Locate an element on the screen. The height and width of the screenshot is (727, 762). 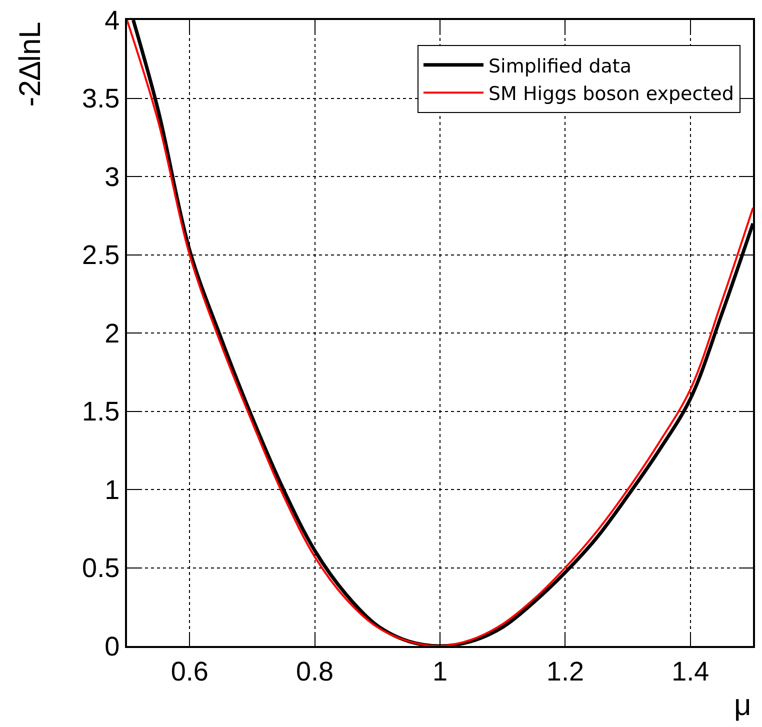
y-axis-title: -2∆lnL is located at coordinates (30, 64).